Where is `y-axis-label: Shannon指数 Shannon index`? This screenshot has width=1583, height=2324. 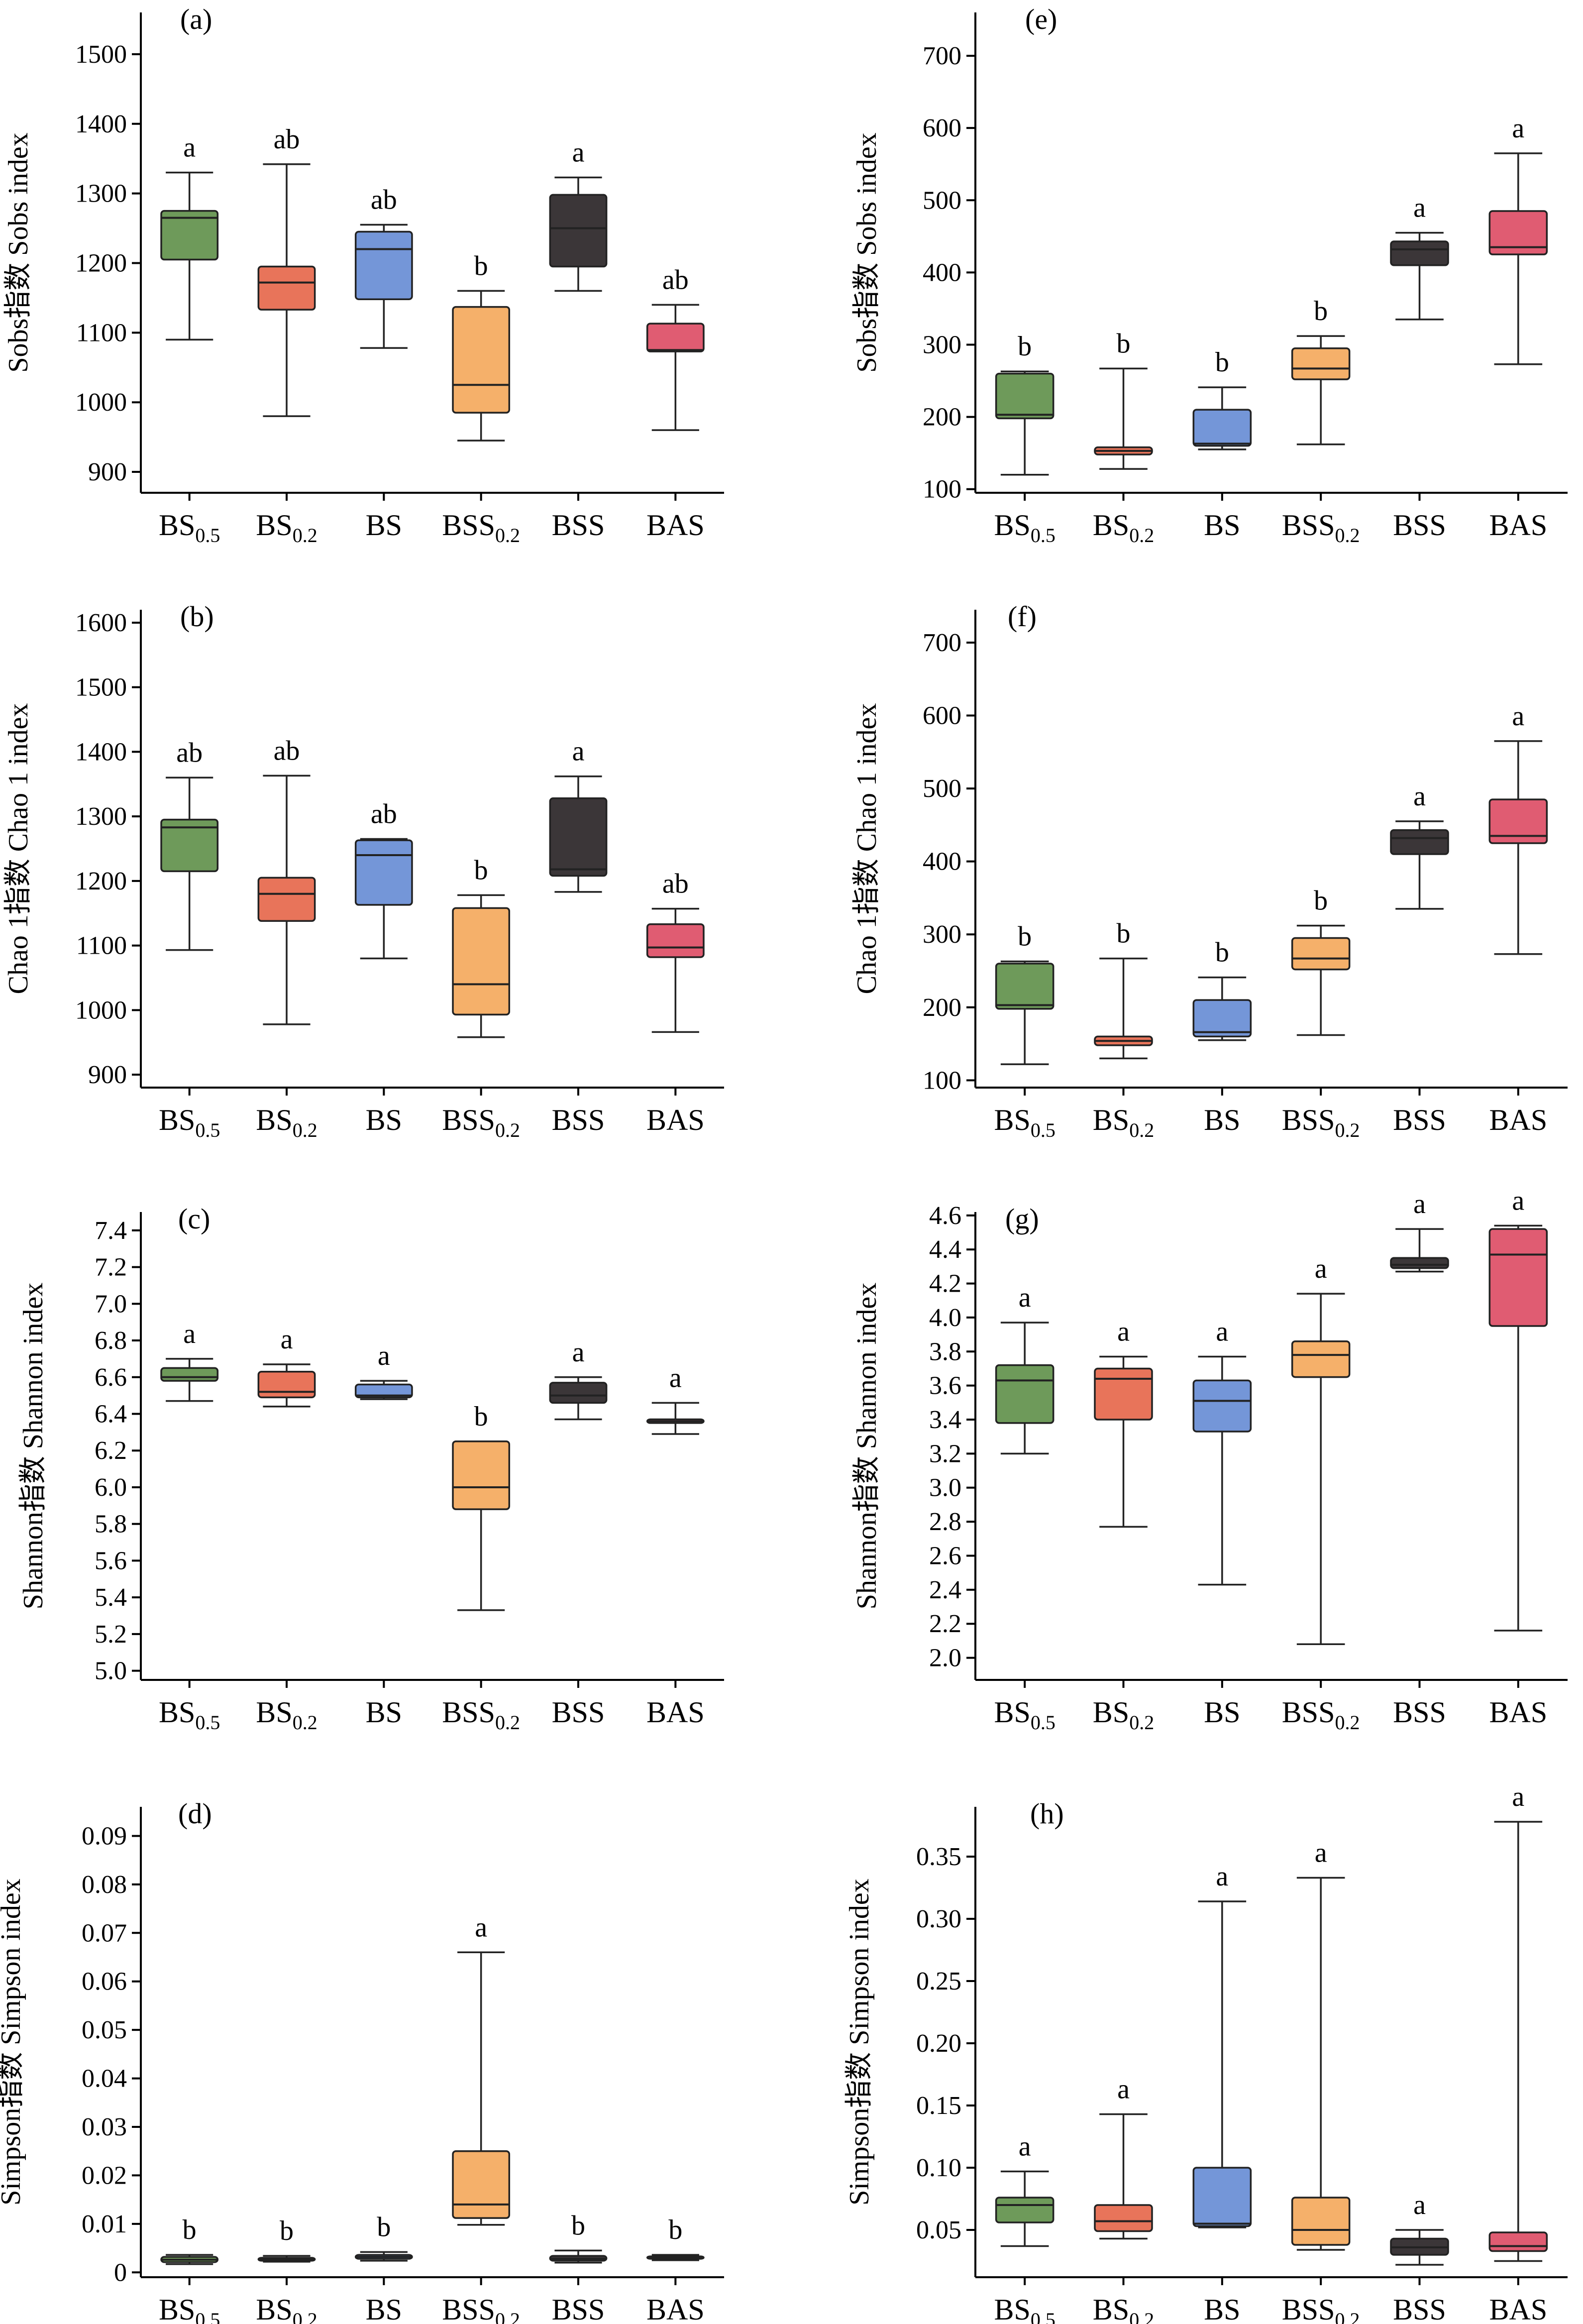
y-axis-label: Shannon指数 Shannon index is located at coordinates (33, 1446).